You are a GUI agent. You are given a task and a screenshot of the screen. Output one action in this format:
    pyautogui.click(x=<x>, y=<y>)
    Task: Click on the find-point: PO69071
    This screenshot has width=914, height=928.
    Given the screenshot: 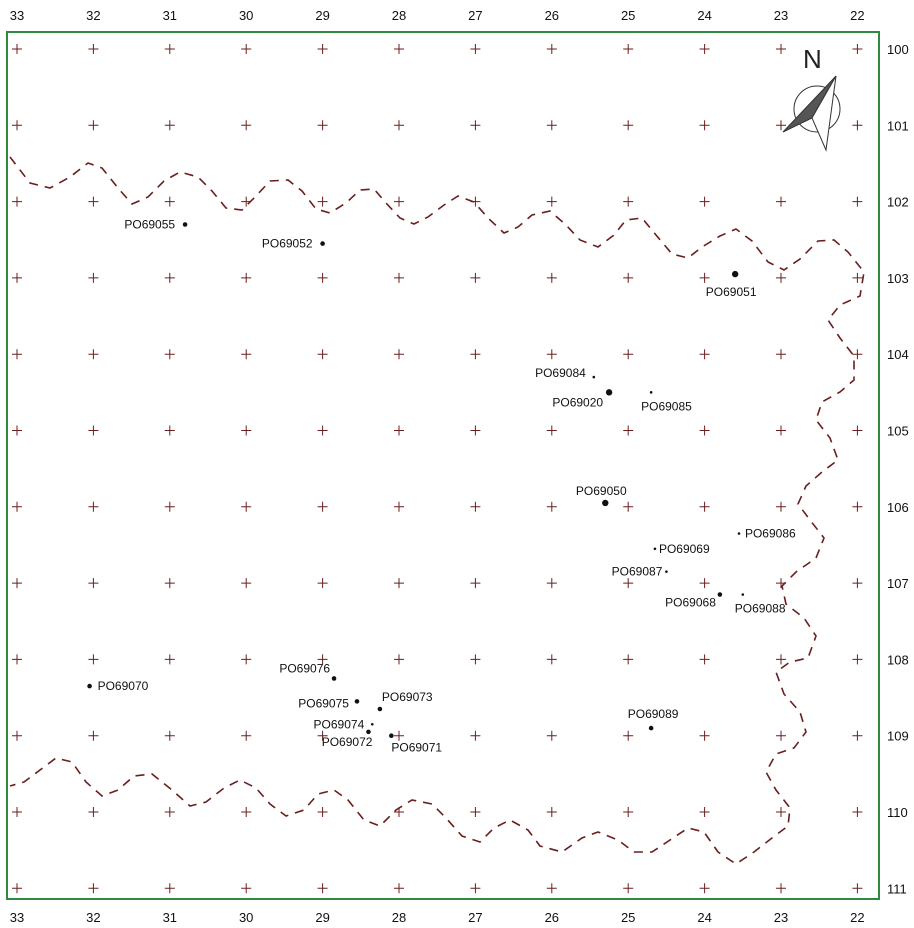 What is the action you would take?
    pyautogui.click(x=415, y=744)
    